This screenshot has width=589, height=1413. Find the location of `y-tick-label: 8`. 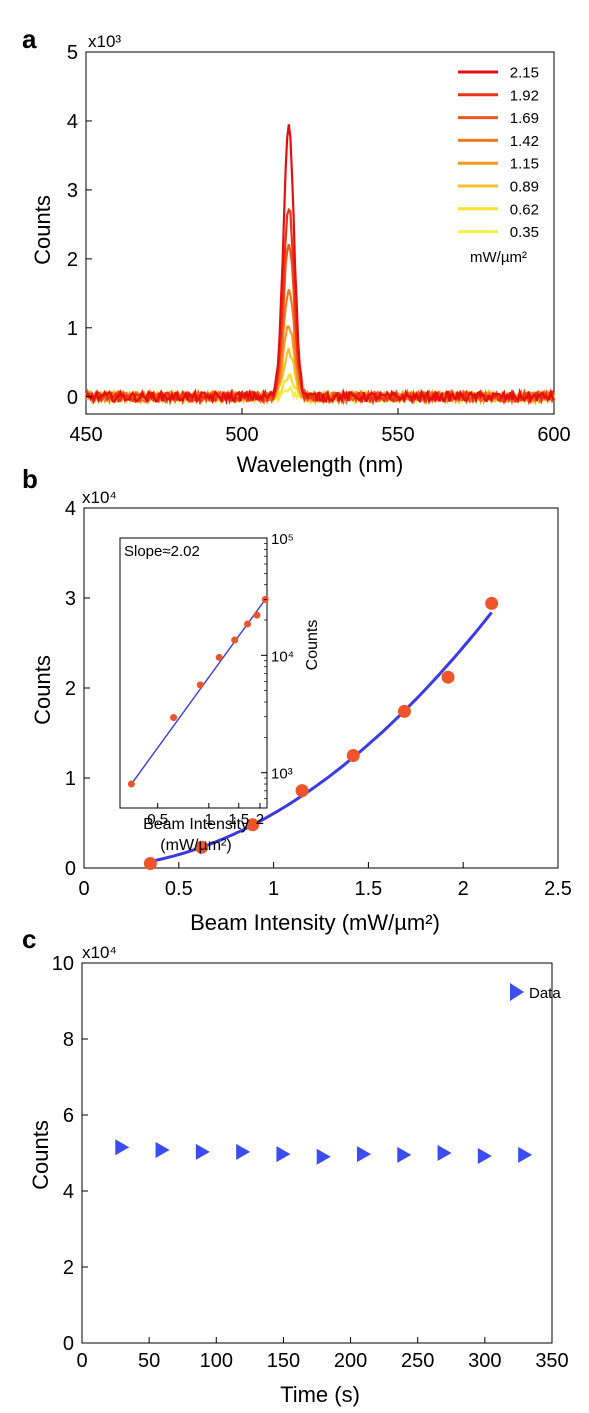

y-tick-label: 8 is located at coordinates (68, 1040).